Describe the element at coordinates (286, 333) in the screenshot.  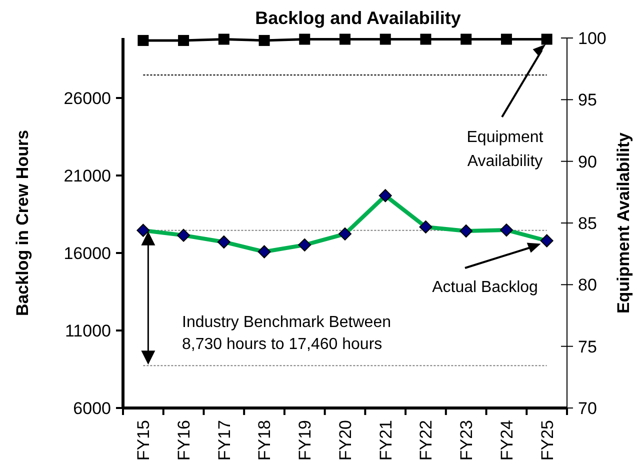
I see `annotation: Industry Benchmark Between 8,730 hours to 17,460 hours` at that location.